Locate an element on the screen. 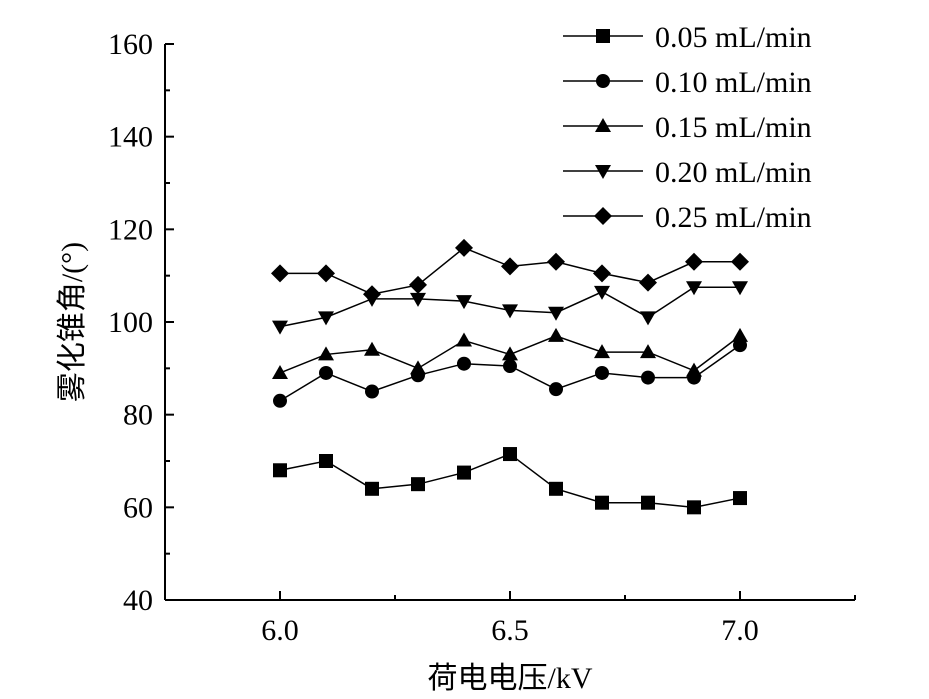 The height and width of the screenshot is (699, 929). y-tick-label: 40 is located at coordinates (138, 600).